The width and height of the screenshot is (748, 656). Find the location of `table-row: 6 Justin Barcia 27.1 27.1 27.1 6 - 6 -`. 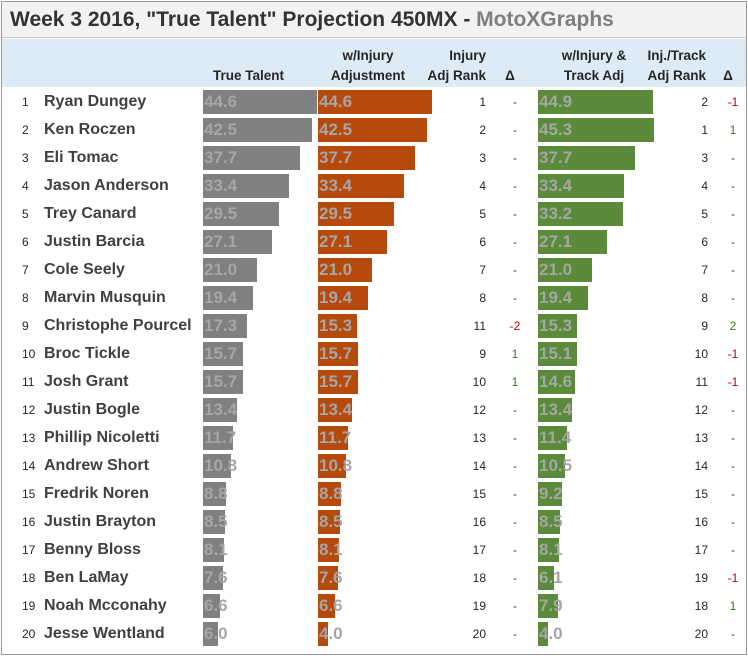

table-row: 6 Justin Barcia 27.1 27.1 27.1 6 - 6 - is located at coordinates (374, 242).